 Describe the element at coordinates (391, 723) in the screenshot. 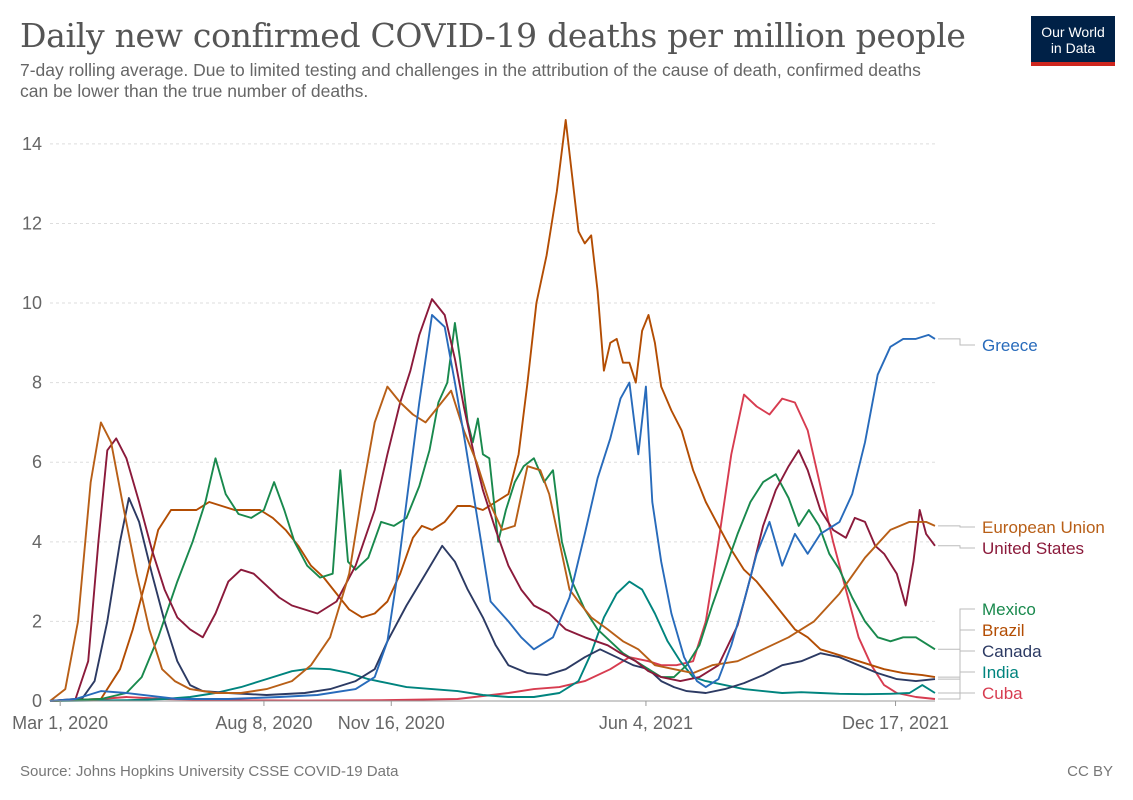

I see `x-tick-label: Nov 16, 2020` at that location.